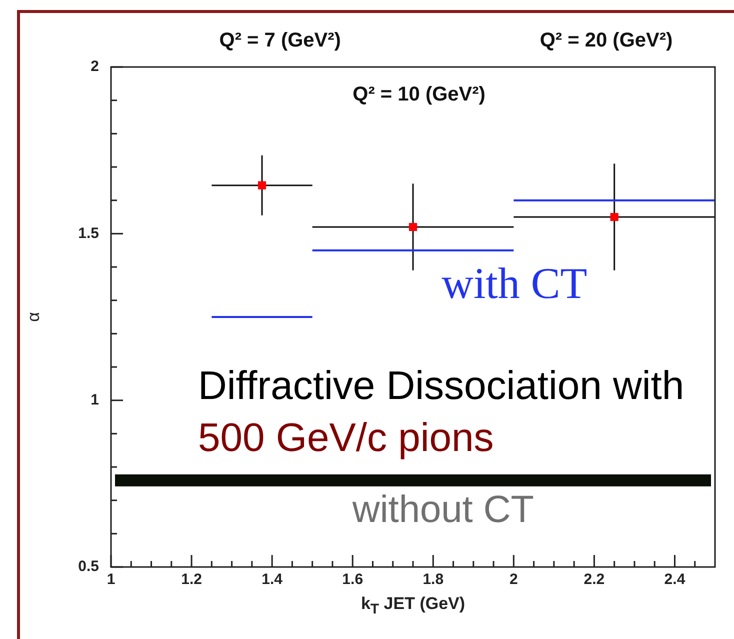 This screenshot has width=734, height=639. Describe the element at coordinates (513, 579) in the screenshot. I see `x-tick-label: 2` at that location.